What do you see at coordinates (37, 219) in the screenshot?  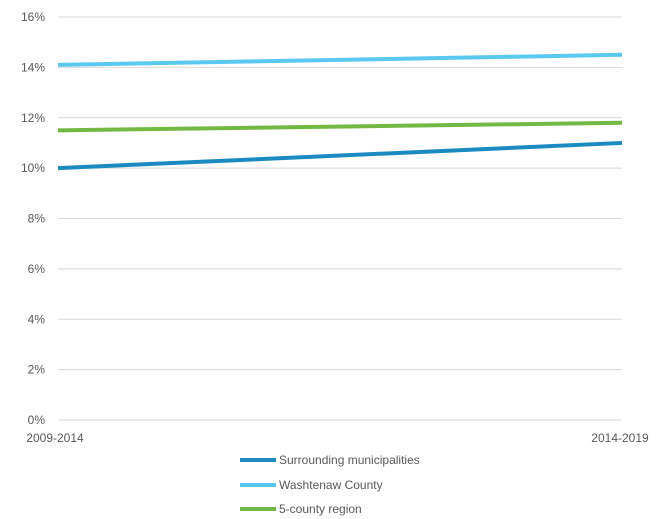 I see `y-tick-label: 8%` at bounding box center [37, 219].